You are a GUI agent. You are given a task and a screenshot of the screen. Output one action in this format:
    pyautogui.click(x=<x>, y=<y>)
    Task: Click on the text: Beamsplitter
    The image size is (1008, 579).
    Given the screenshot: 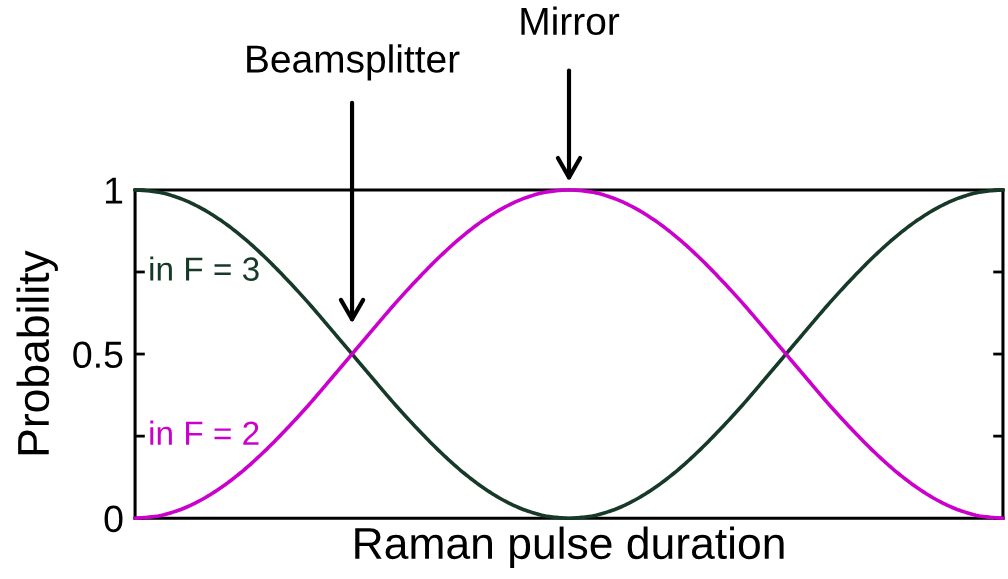 What is the action you would take?
    pyautogui.click(x=353, y=62)
    